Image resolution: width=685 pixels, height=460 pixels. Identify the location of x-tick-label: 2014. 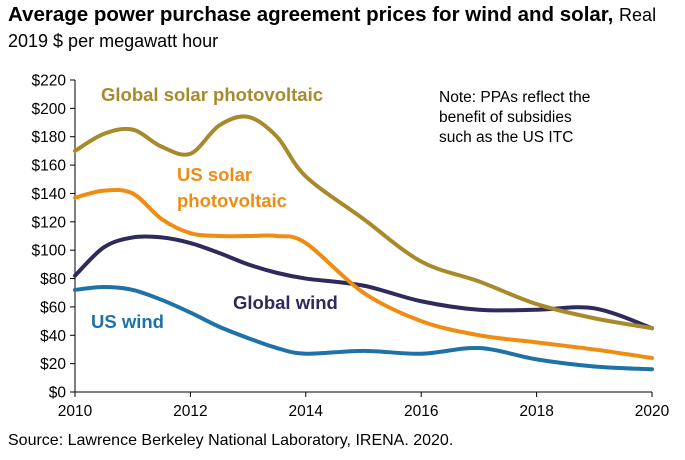
(306, 411).